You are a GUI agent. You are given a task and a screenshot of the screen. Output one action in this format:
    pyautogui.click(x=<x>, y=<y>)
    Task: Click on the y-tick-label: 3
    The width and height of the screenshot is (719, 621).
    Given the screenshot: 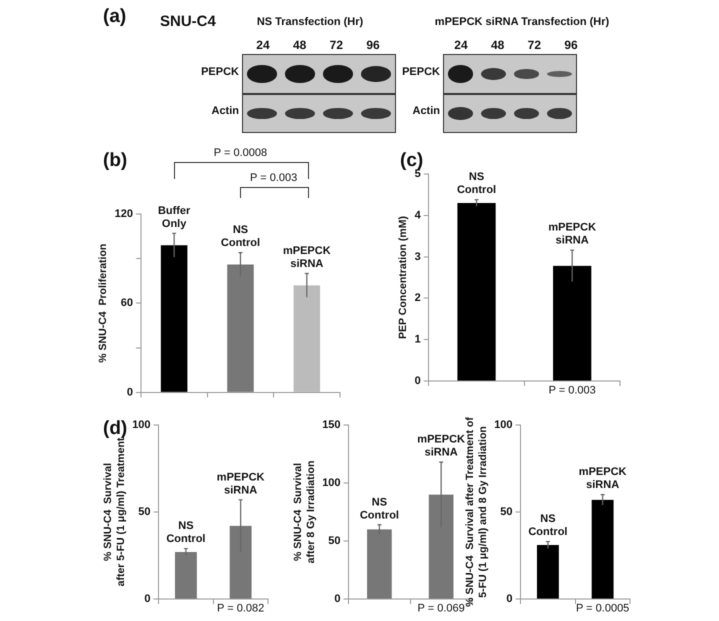 What is the action you would take?
    pyautogui.click(x=417, y=256)
    